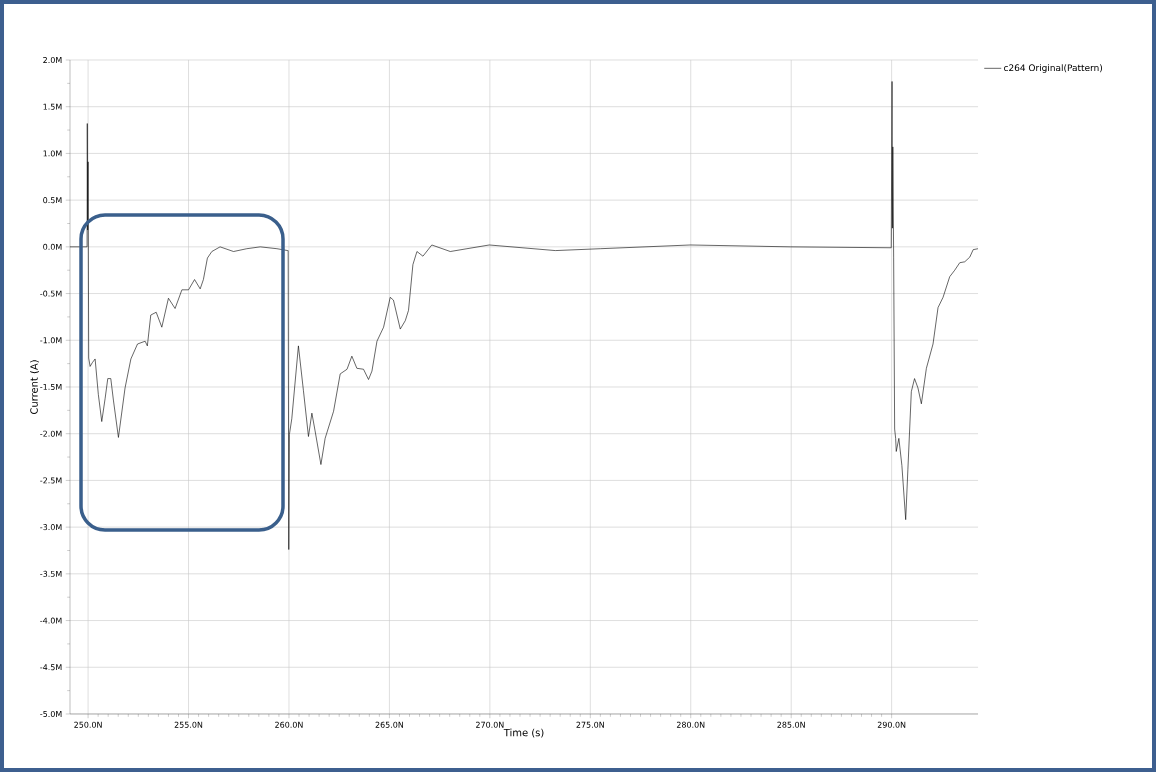  Describe the element at coordinates (1053, 68) in the screenshot. I see `legend-label: c264 Original(Pattern)` at that location.